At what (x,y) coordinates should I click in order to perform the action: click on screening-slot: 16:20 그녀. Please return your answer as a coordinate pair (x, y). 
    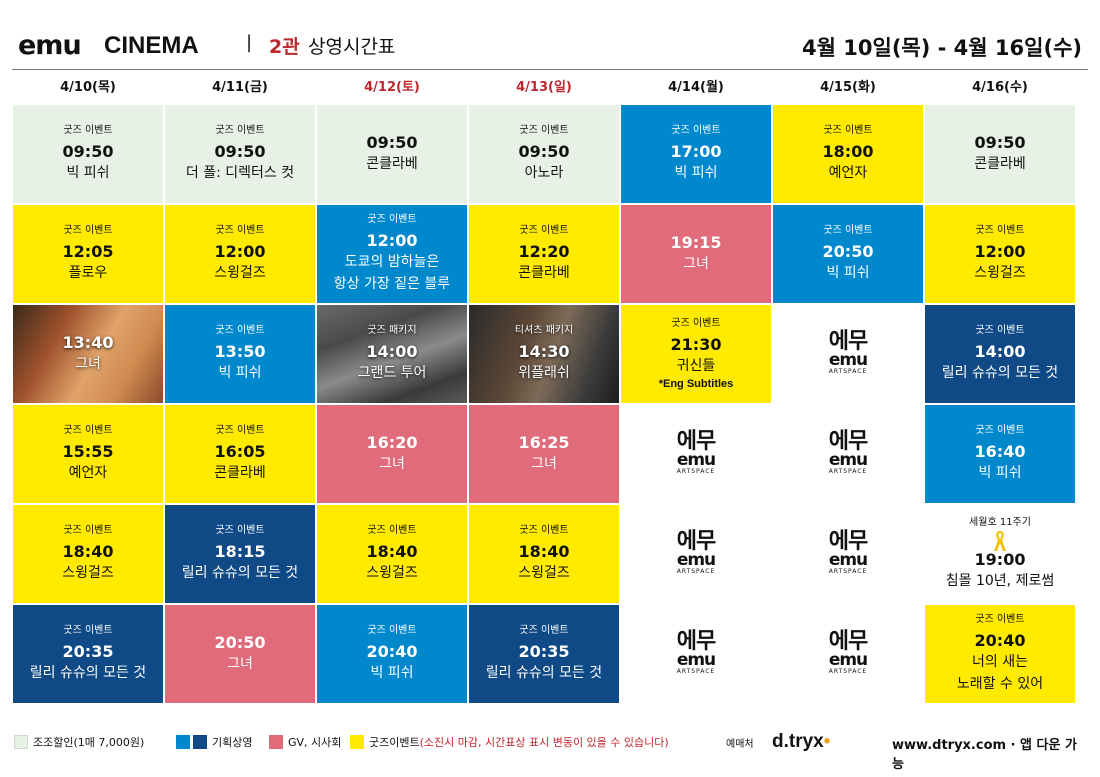
    Looking at the image, I should click on (392, 454).